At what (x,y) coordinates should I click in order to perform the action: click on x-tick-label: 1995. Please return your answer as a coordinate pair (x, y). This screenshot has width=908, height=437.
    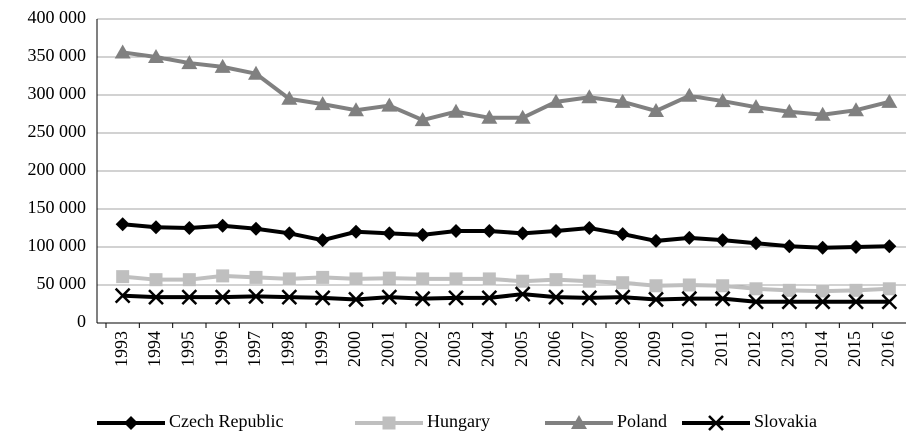
    Looking at the image, I should click on (187, 349).